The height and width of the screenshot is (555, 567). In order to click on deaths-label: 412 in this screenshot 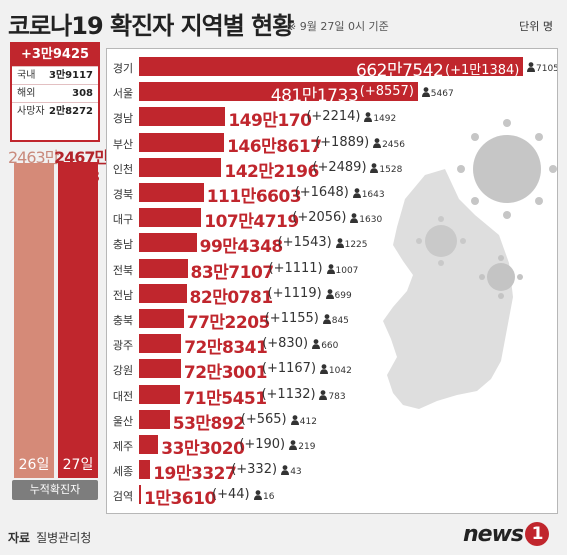, I will do `click(303, 420)`.